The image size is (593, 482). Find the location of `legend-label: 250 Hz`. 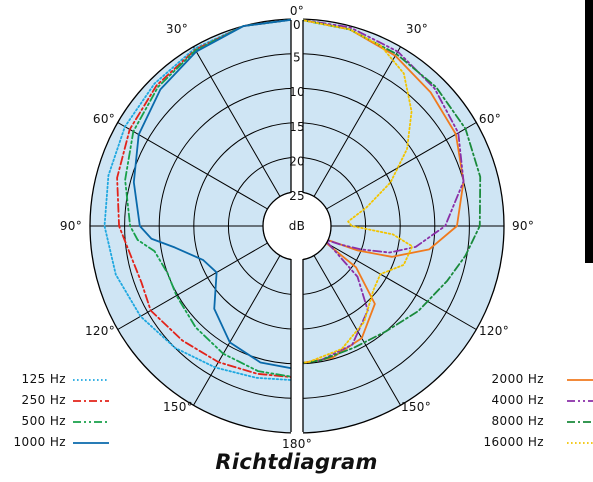

legend-label: 250 Hz is located at coordinates (43, 400).